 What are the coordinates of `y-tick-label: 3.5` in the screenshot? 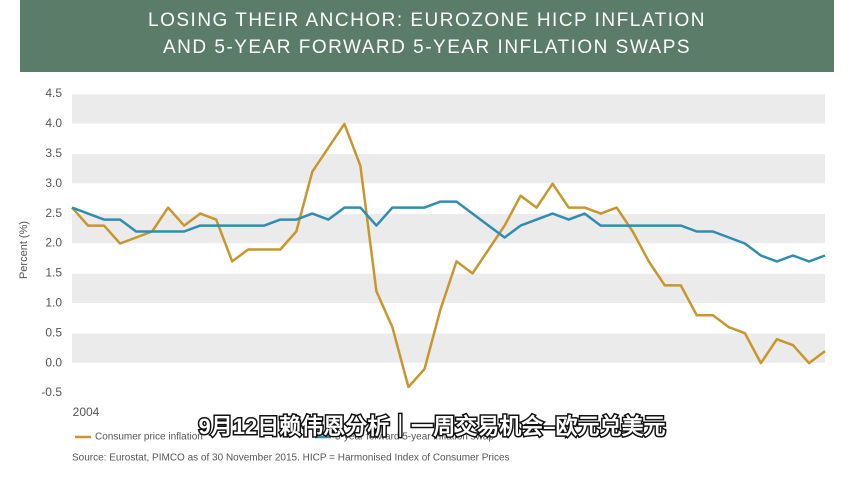 It's located at (53, 153).